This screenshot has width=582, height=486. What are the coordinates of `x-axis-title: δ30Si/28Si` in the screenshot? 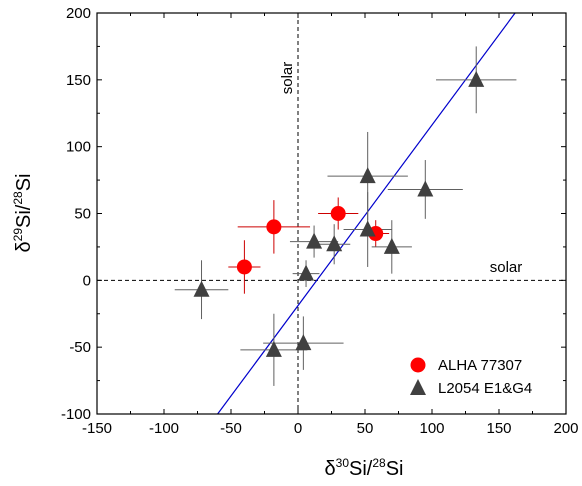 It's located at (364, 468).